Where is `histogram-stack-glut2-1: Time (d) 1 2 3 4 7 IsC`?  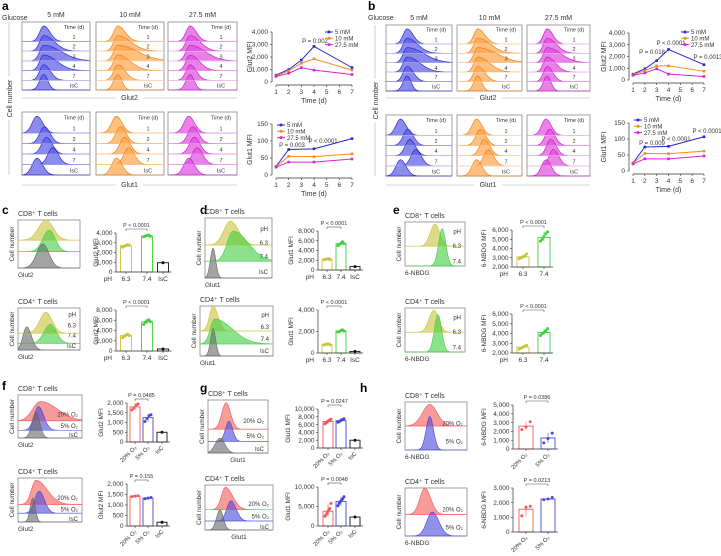 histogram-stack-glut2-1: Time (d) 1 2 3 4 7 IsC is located at coordinates (489, 58).